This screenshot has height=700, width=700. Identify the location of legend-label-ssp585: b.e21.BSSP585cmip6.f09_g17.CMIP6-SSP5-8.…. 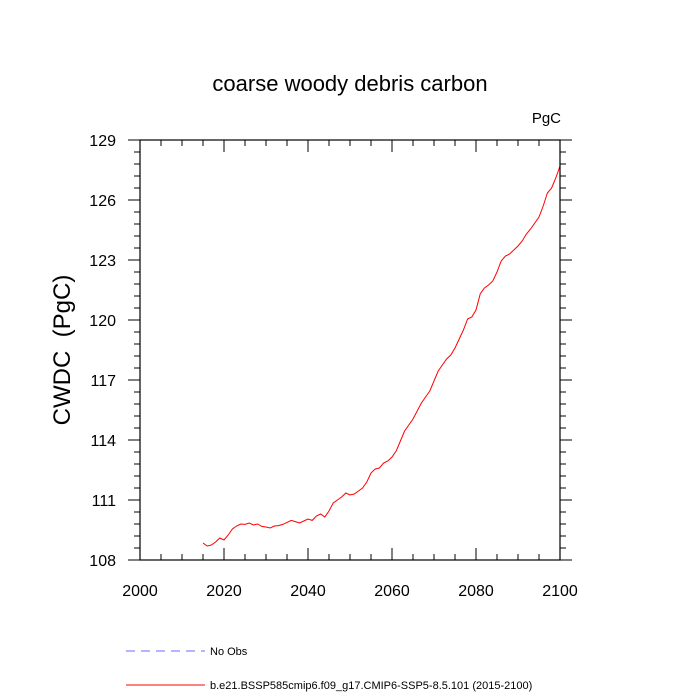
(371, 686).